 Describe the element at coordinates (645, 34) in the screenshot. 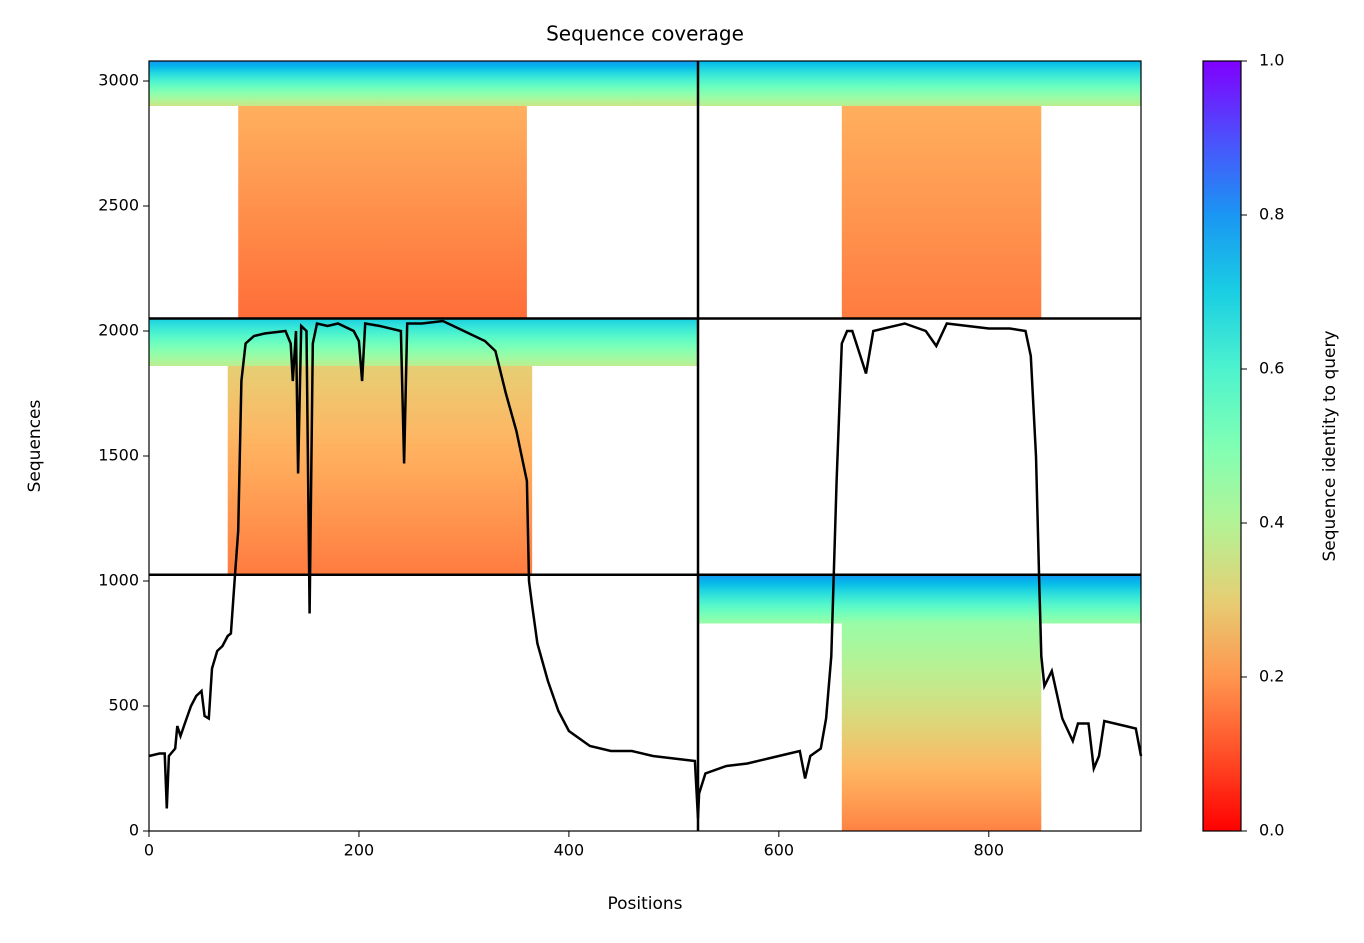

I see `chart-title: Sequence coverage` at that location.